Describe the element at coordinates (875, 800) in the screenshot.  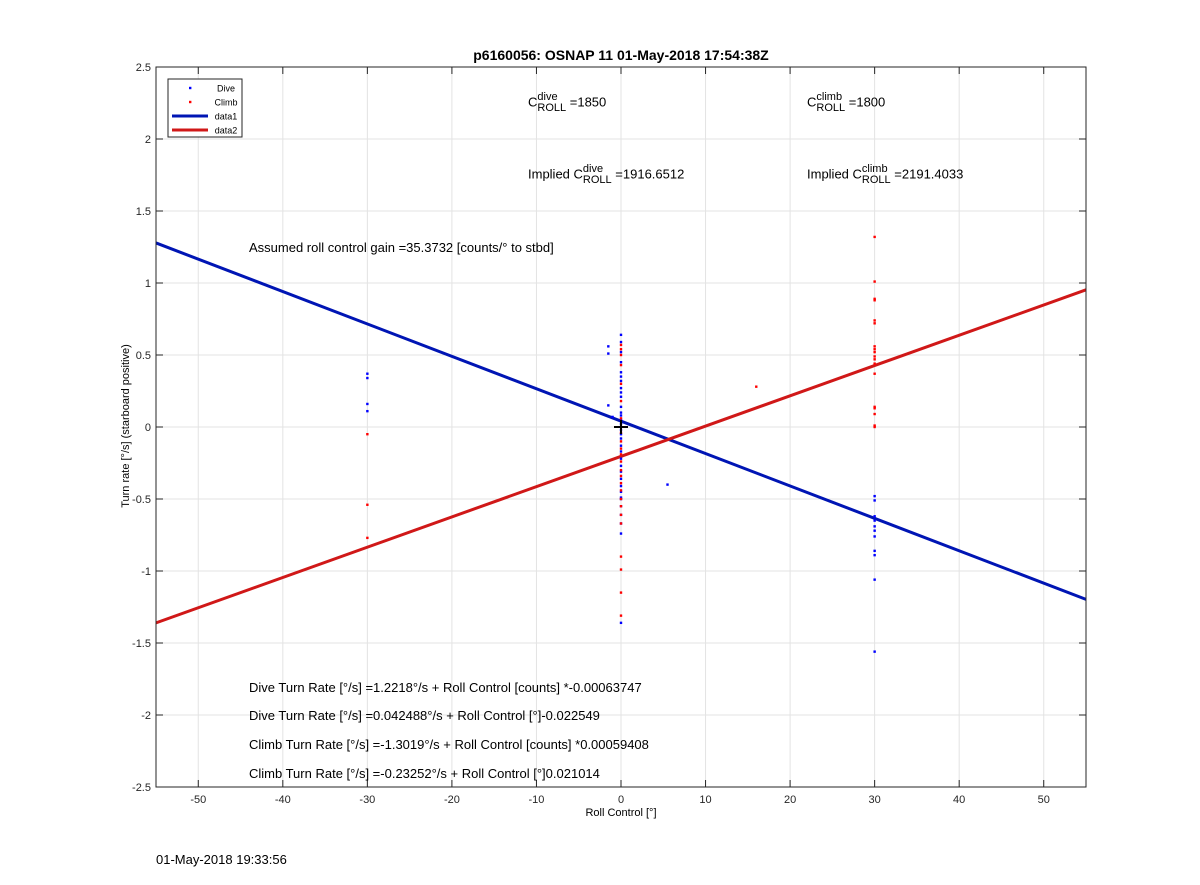
I see `x-tick-label: 30` at that location.